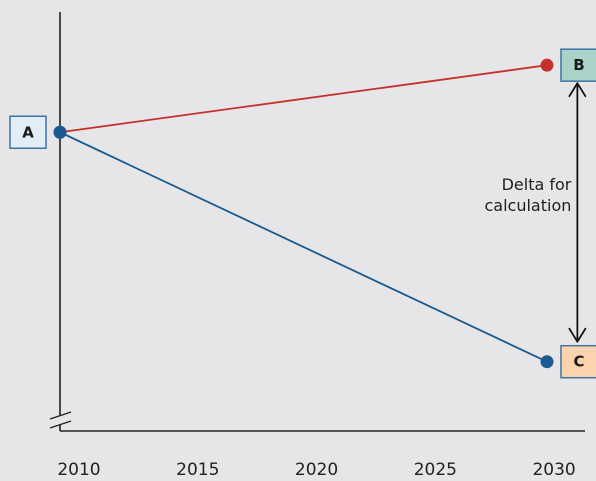 The width and height of the screenshot is (596, 481). What do you see at coordinates (197, 470) in the screenshot?
I see `x-tick-label: 2015` at bounding box center [197, 470].